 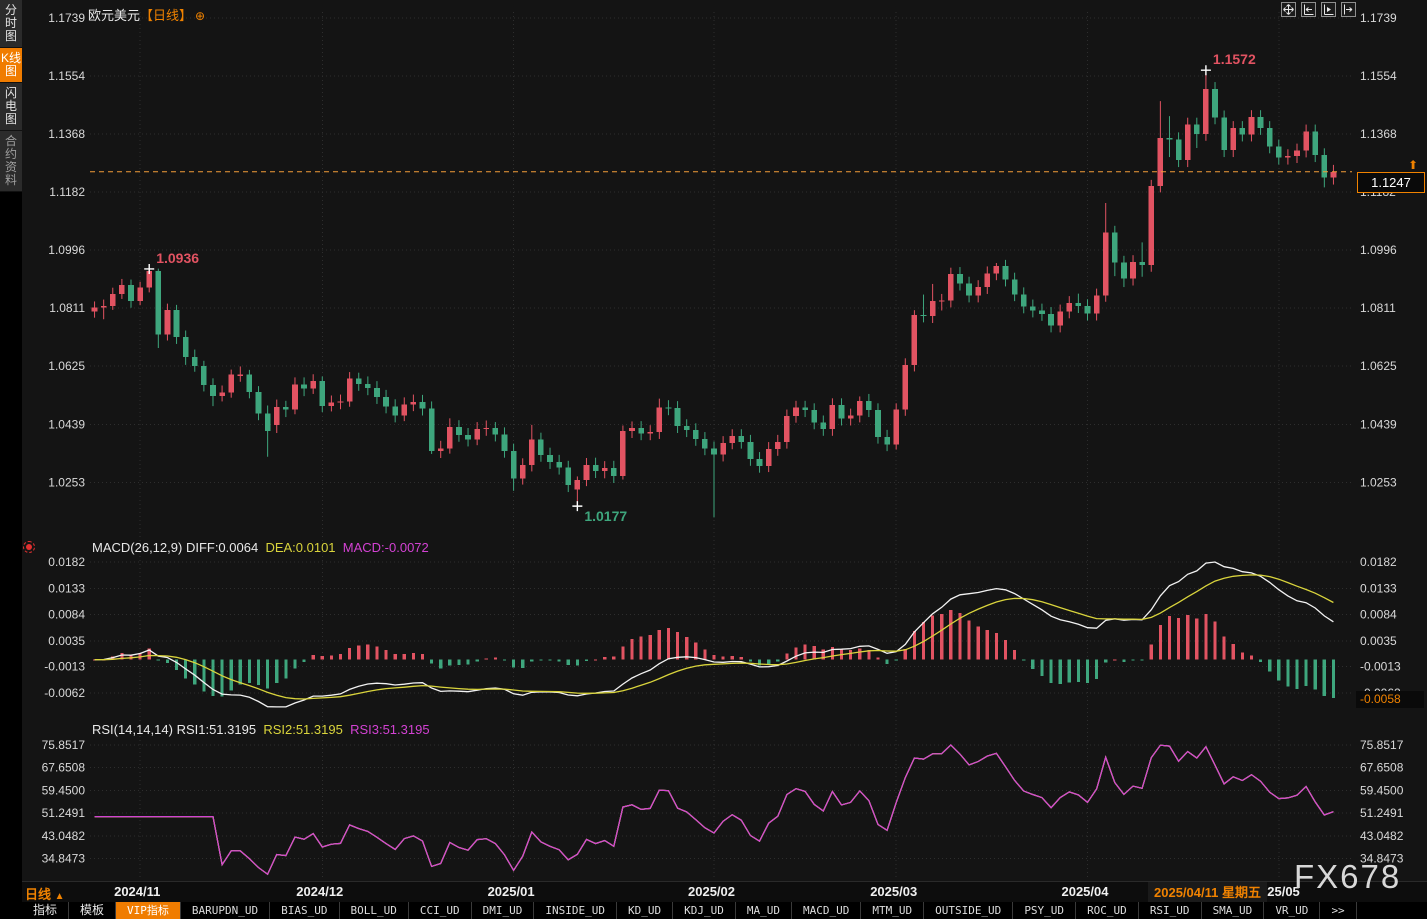 What do you see at coordinates (704, 910) in the screenshot?
I see `toolbar-tab-kdj_ud: KDJ_UD` at bounding box center [704, 910].